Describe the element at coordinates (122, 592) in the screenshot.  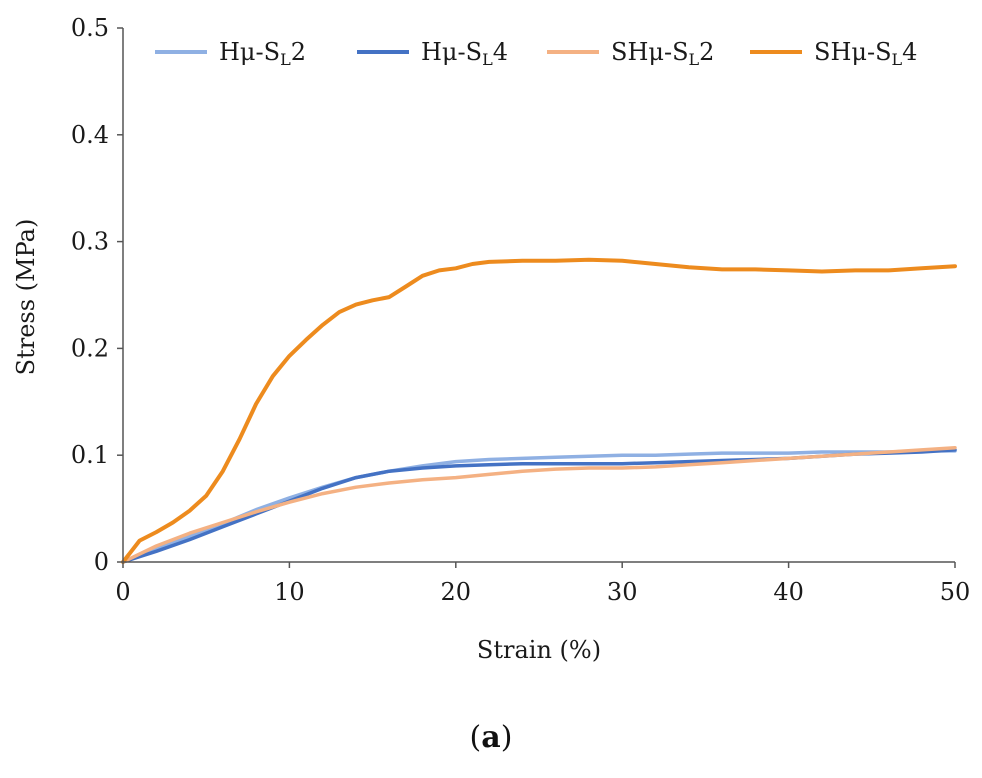
I see `x-tick-label: 0` at that location.